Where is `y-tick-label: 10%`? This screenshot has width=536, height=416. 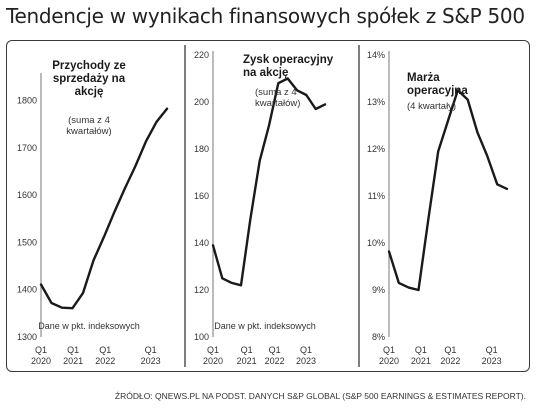 y-tick-label: 10% is located at coordinates (376, 243).